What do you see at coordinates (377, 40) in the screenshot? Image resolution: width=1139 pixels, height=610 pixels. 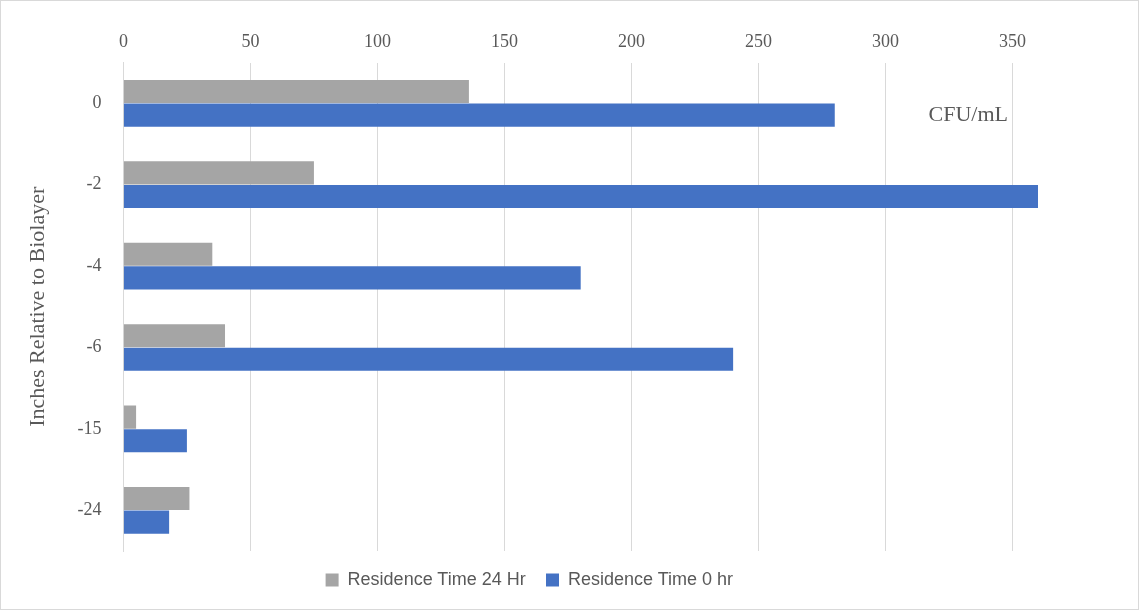 I see `x-tick-label: 100` at bounding box center [377, 40].